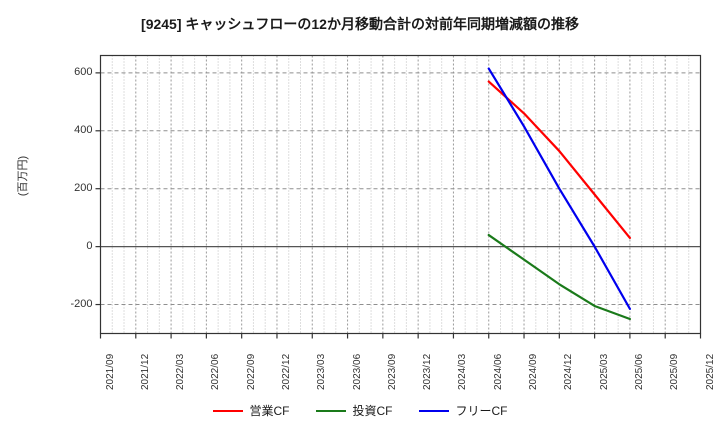 The width and height of the screenshot is (720, 440). Describe the element at coordinates (89, 245) in the screenshot. I see `y-tick-label: 0` at that location.